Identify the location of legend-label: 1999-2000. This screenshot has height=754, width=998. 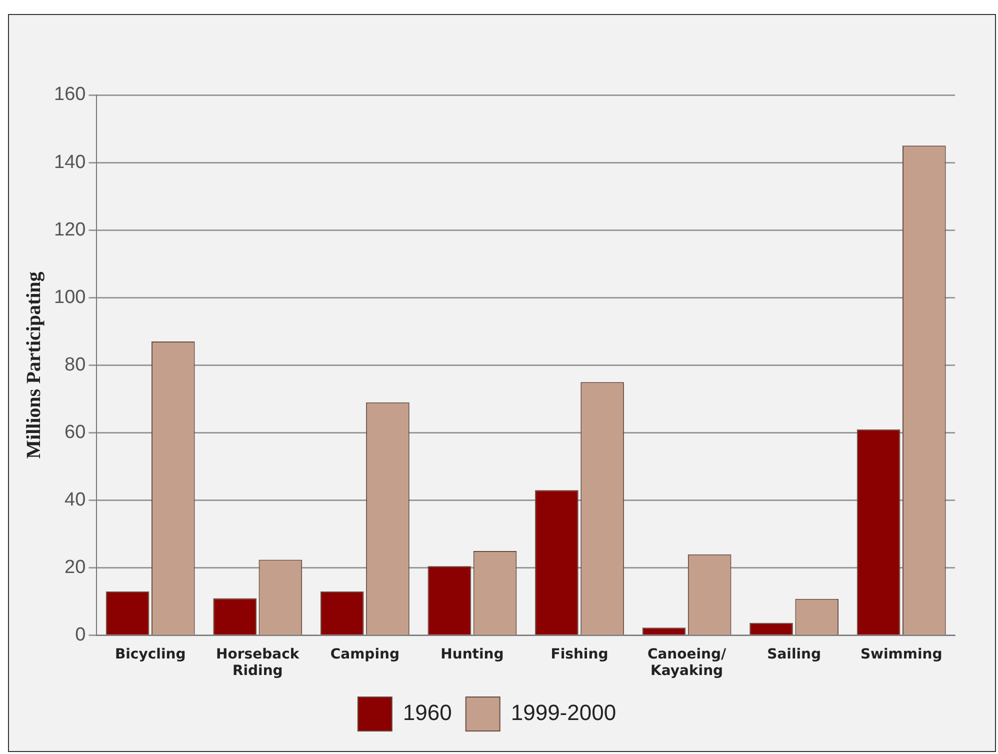
(563, 713).